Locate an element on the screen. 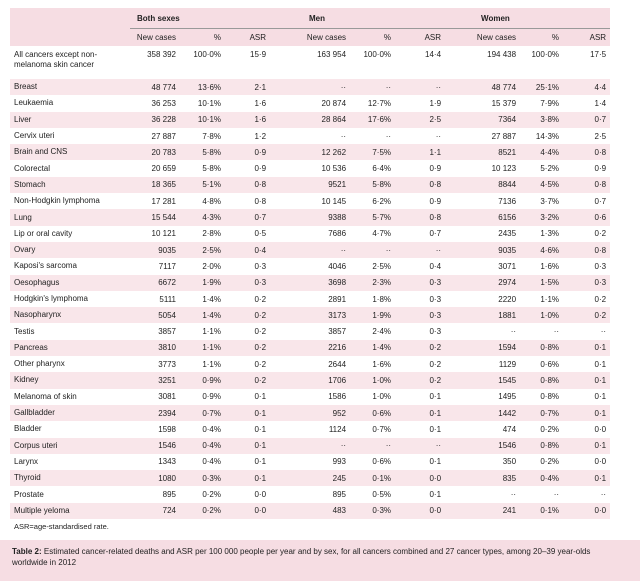 Image resolution: width=640 pixels, height=581 pixels. cell: 0·1% is located at coordinates (542, 511).